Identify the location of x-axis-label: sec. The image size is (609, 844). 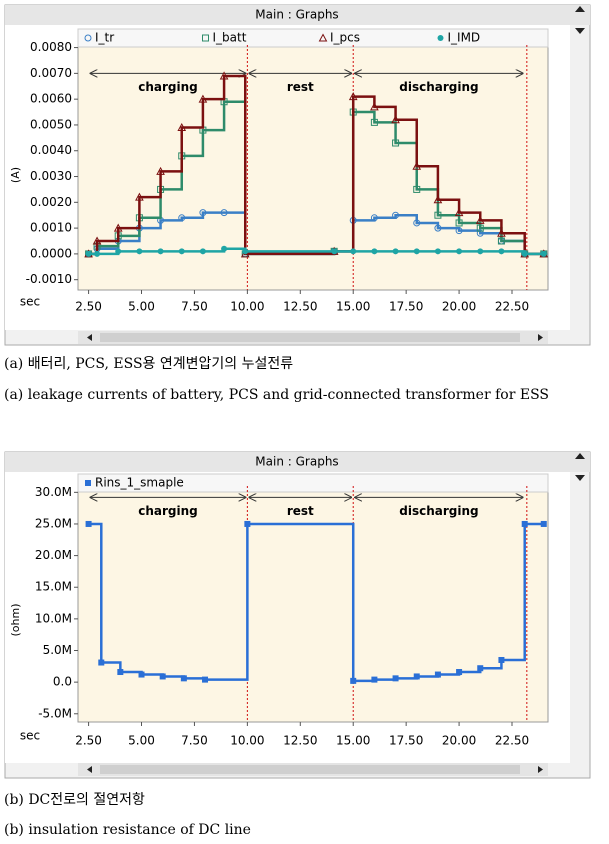
(30, 736).